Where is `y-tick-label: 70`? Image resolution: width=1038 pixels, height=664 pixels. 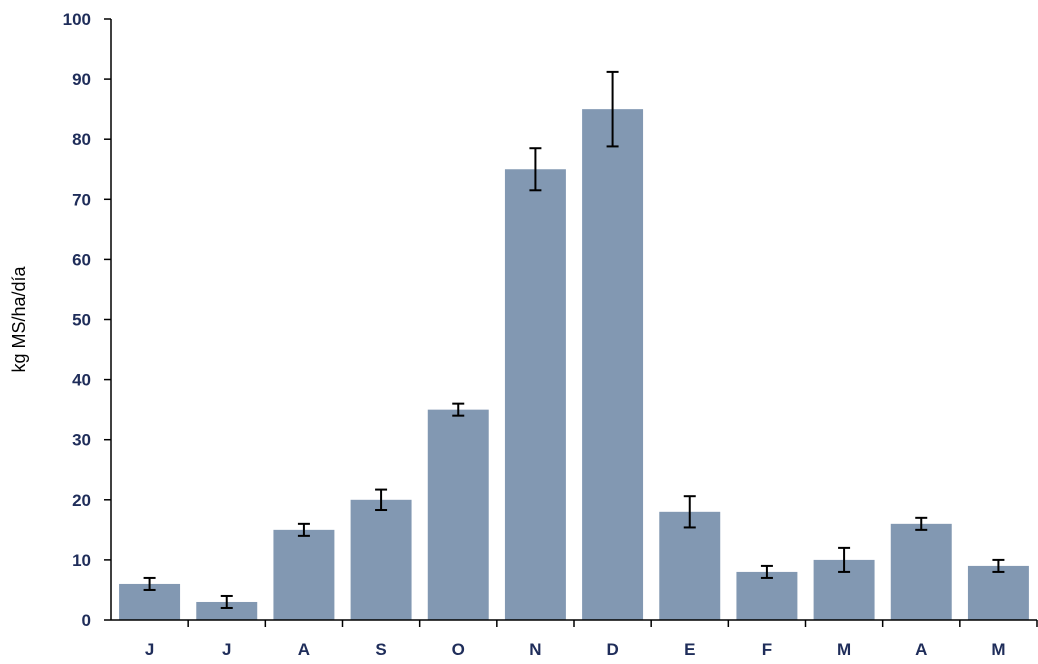 y-tick-label: 70 is located at coordinates (81, 199).